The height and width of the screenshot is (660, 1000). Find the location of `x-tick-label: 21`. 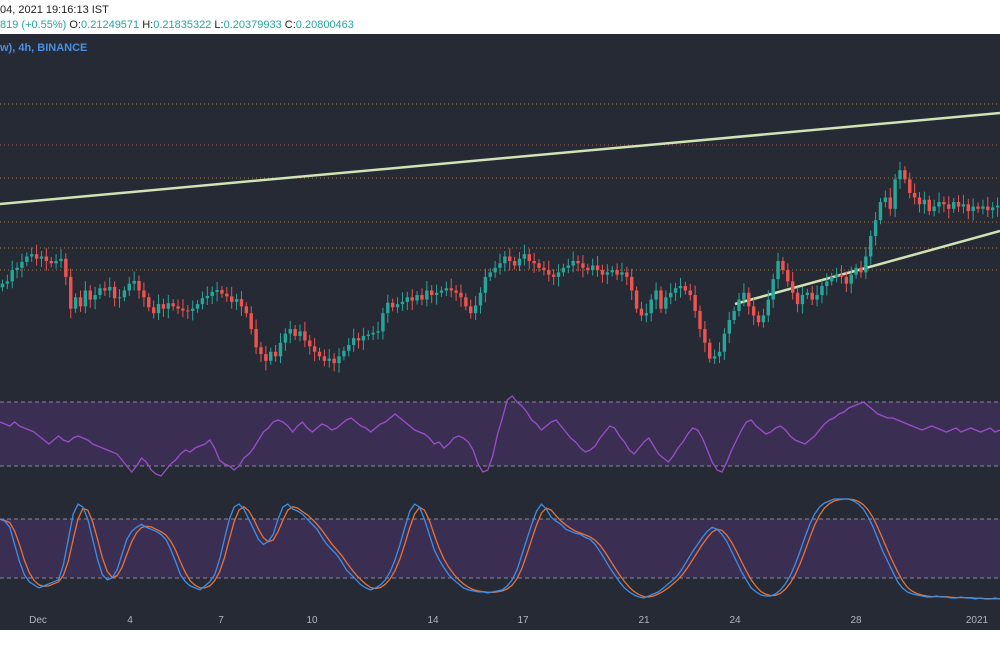

x-tick-label: 21 is located at coordinates (644, 620).